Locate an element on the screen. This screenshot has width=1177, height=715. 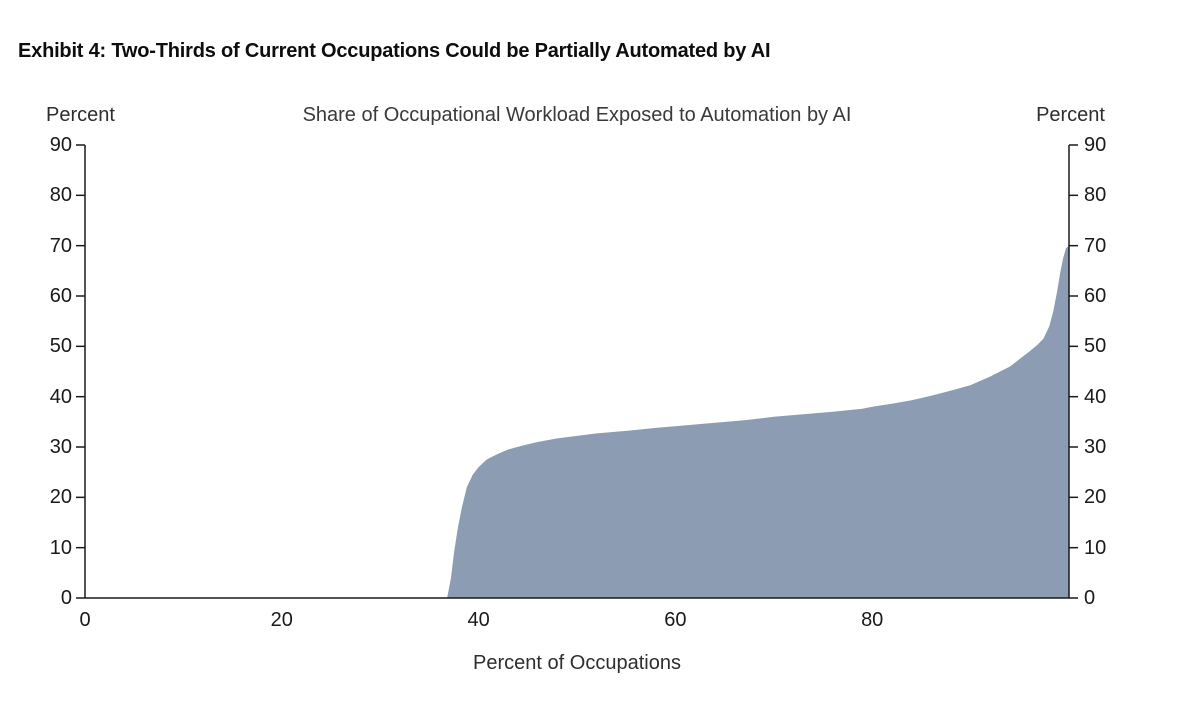
y-axis-tick-label-right: 10 is located at coordinates (1095, 547).